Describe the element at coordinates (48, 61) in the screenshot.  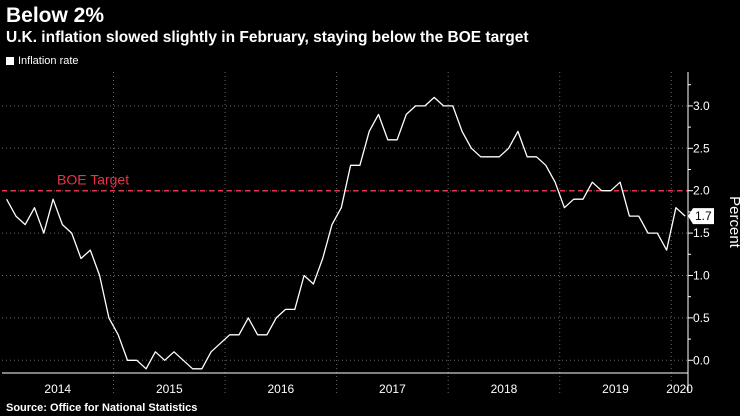
I see `legend-label: Inflation rate` at that location.